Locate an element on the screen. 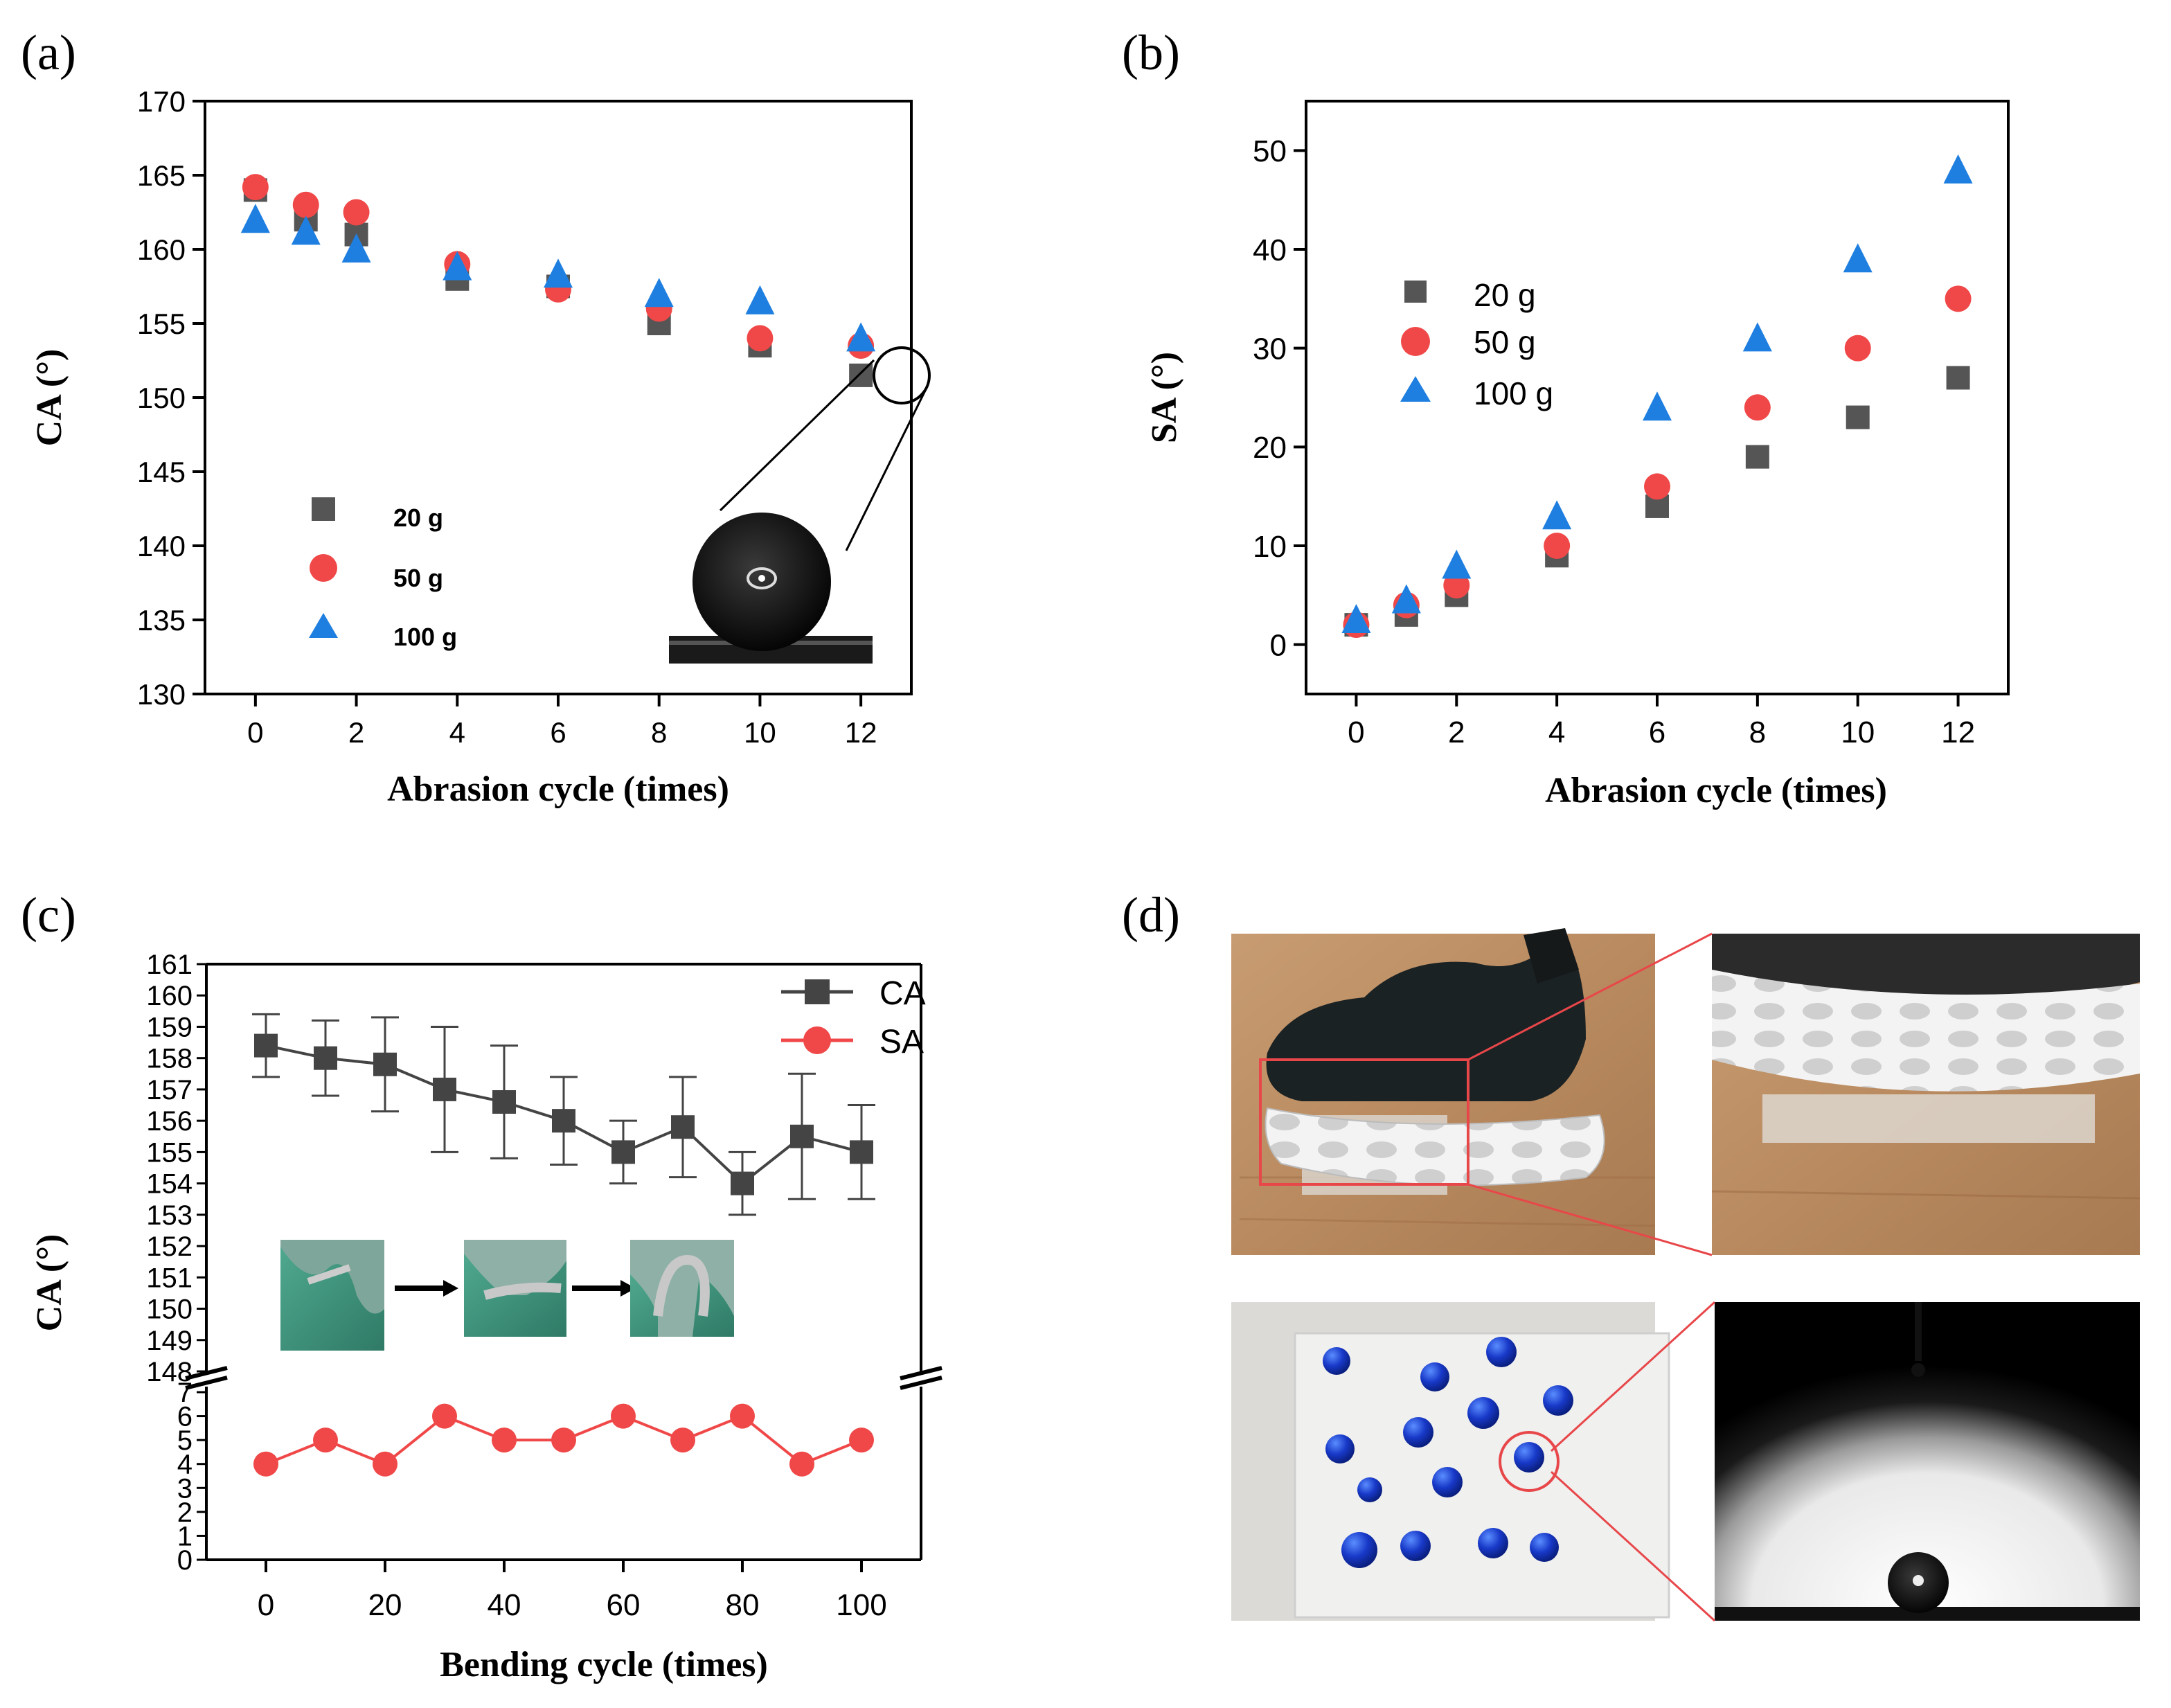 The width and height of the screenshot is (2171, 1708). data-point-20g is located at coordinates (1958, 378).